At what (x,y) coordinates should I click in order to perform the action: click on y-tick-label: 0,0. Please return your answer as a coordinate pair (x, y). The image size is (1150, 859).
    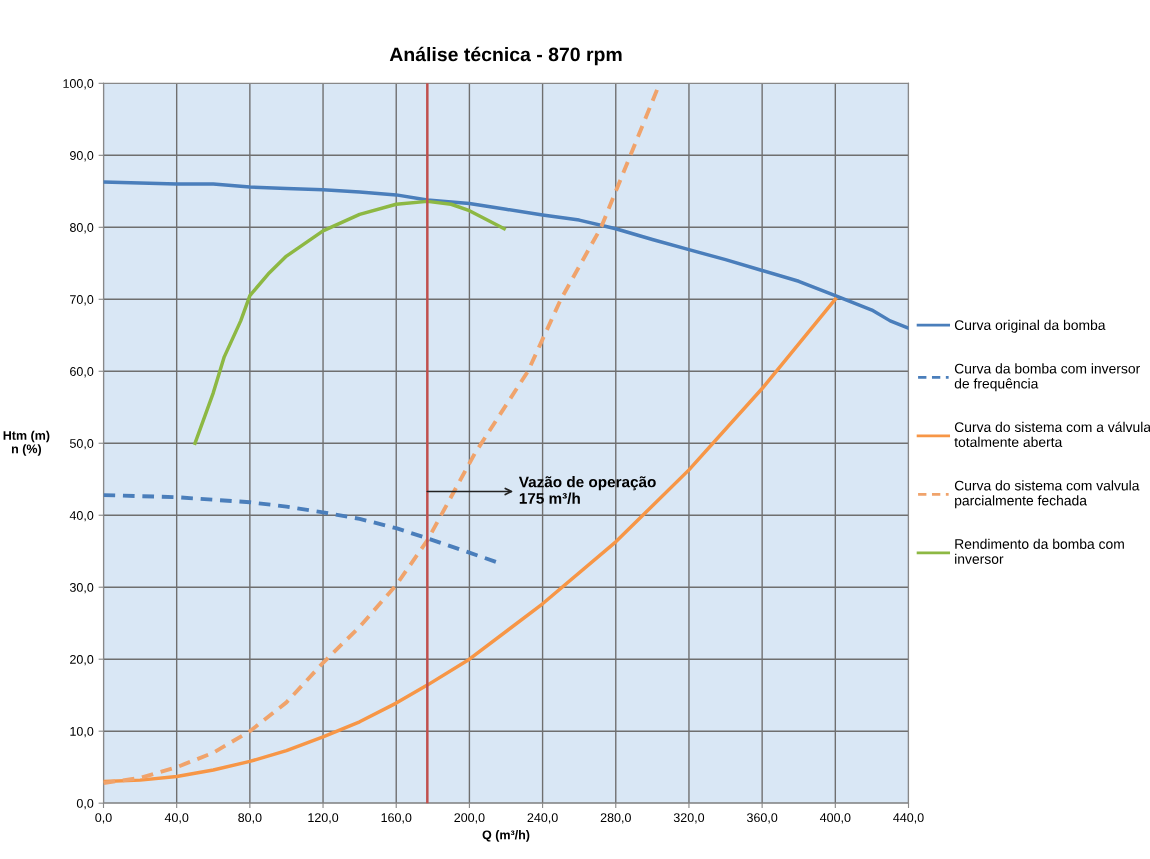
    Looking at the image, I should click on (85, 804).